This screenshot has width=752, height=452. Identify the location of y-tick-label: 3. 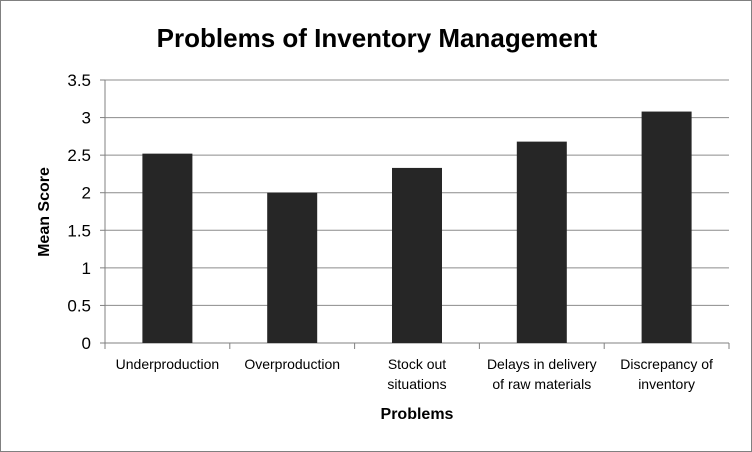
(86, 118).